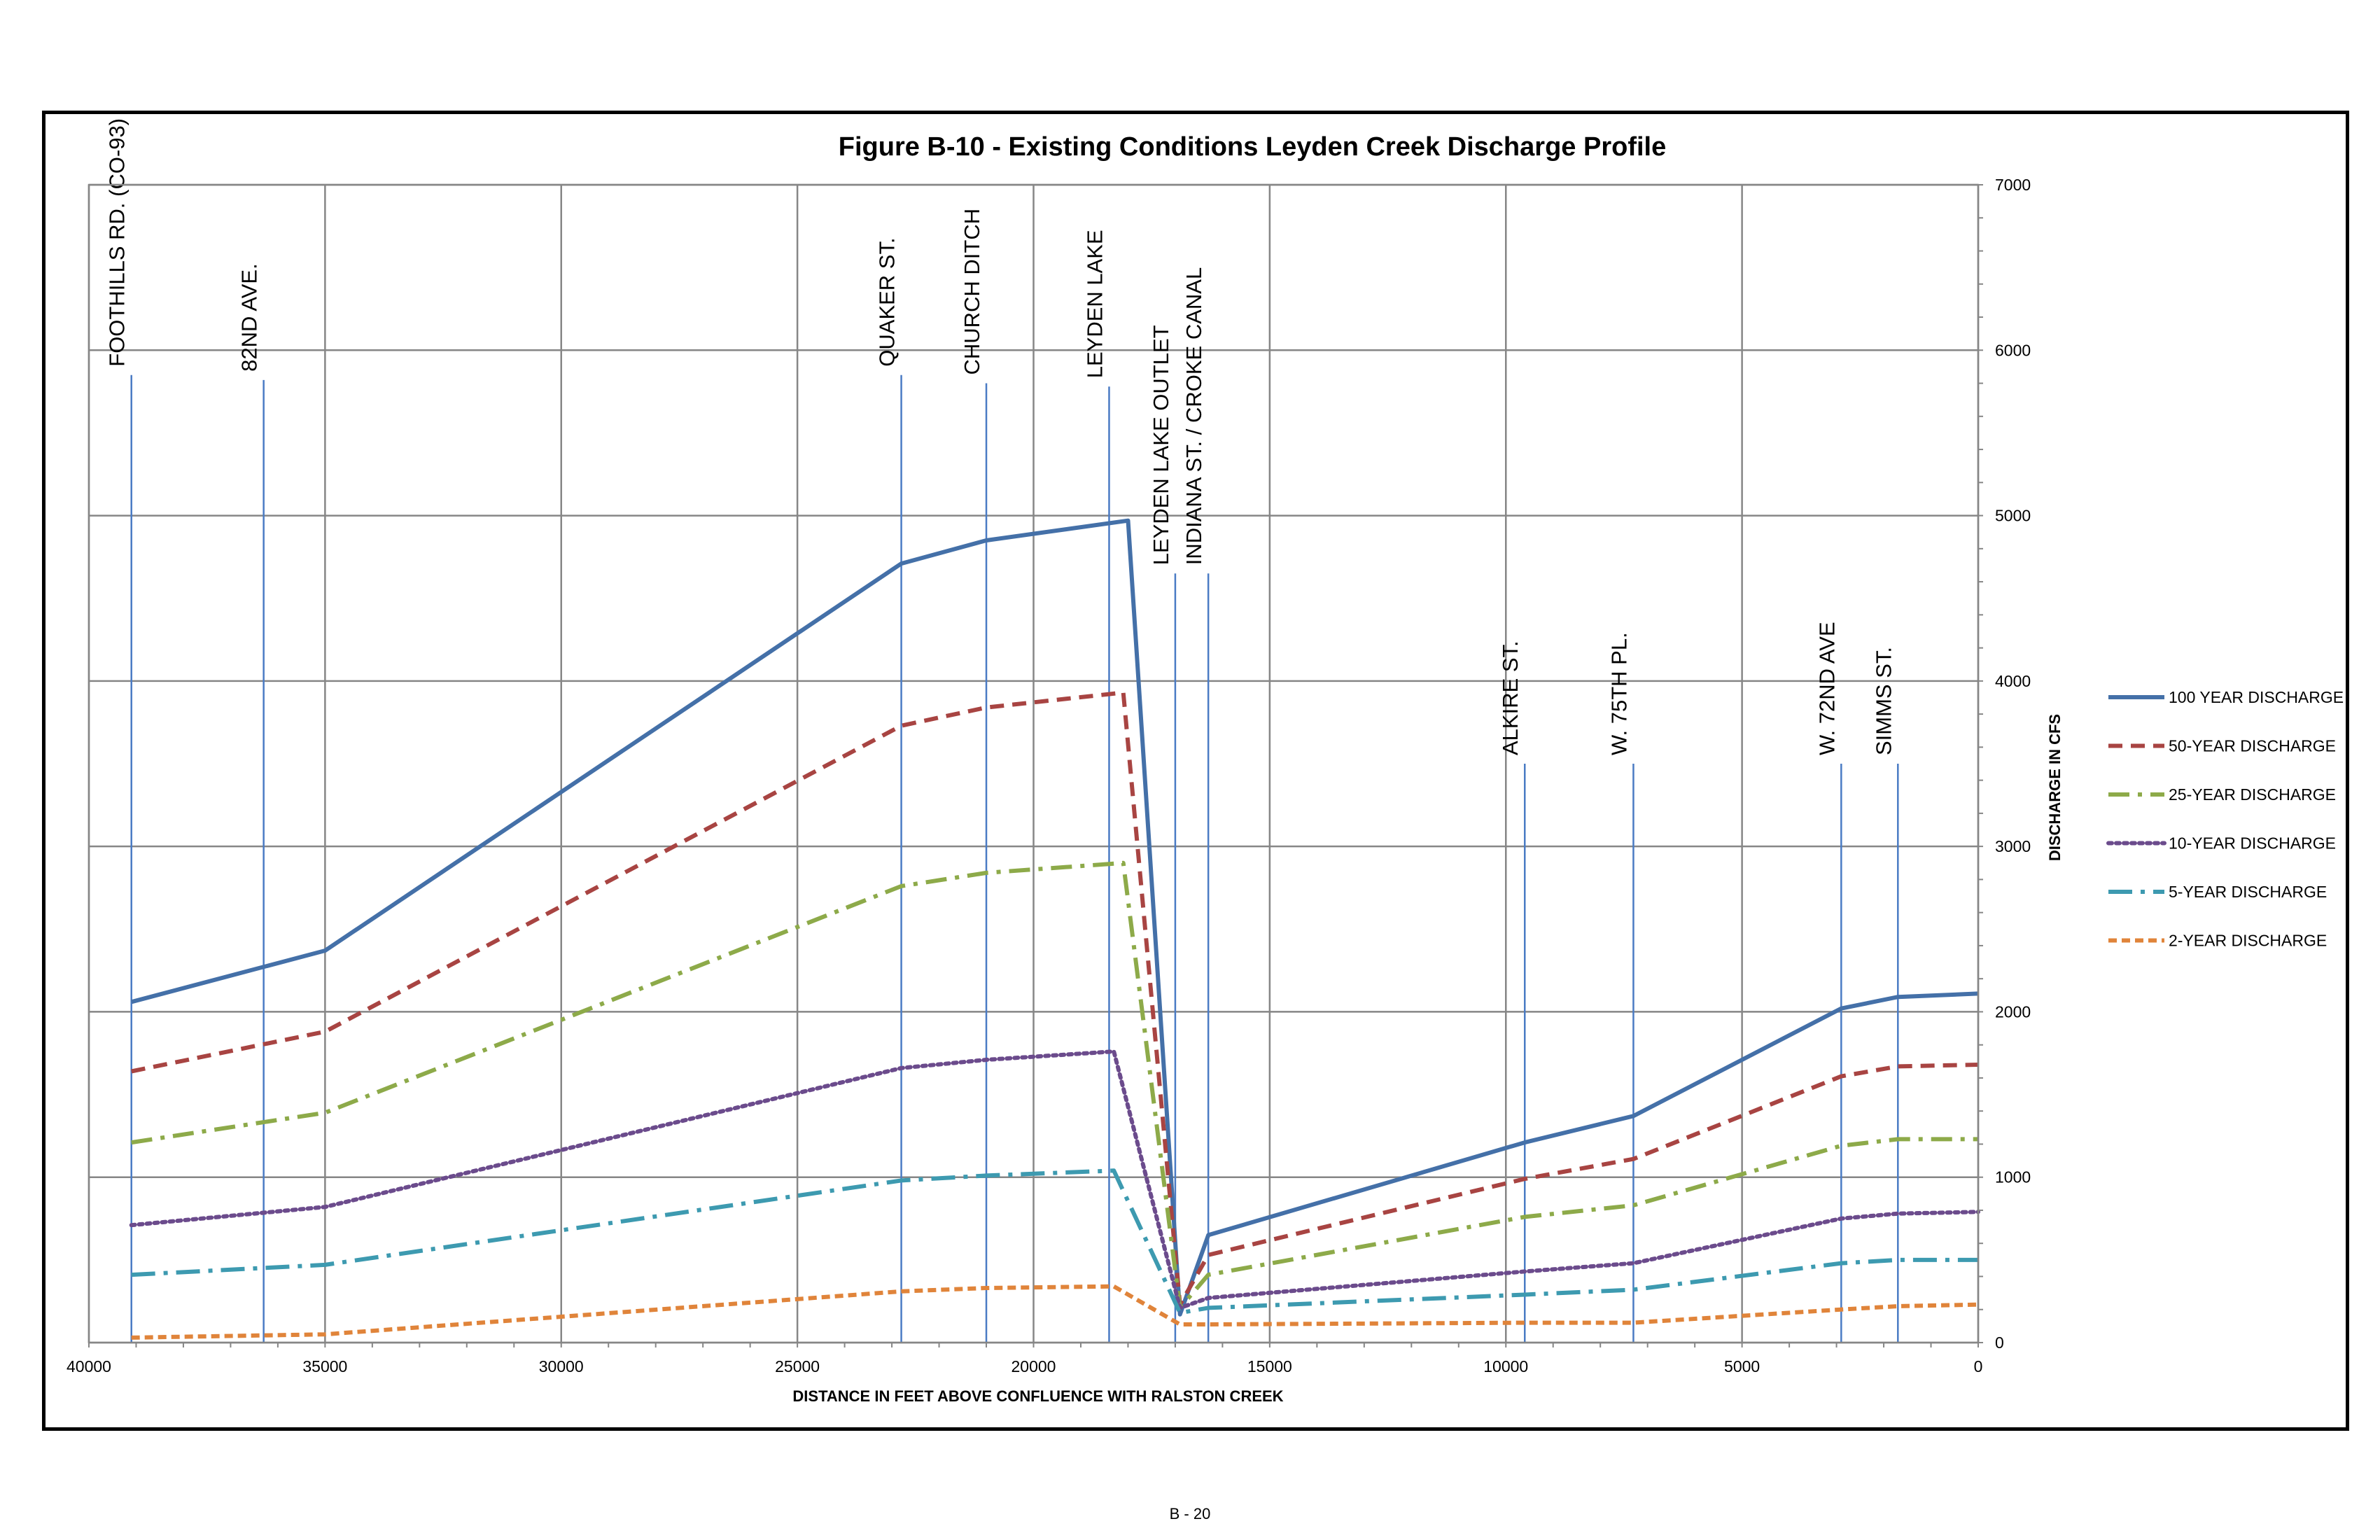 The width and height of the screenshot is (2380, 1540). I want to click on x-tick-label: 35000, so click(324, 1366).